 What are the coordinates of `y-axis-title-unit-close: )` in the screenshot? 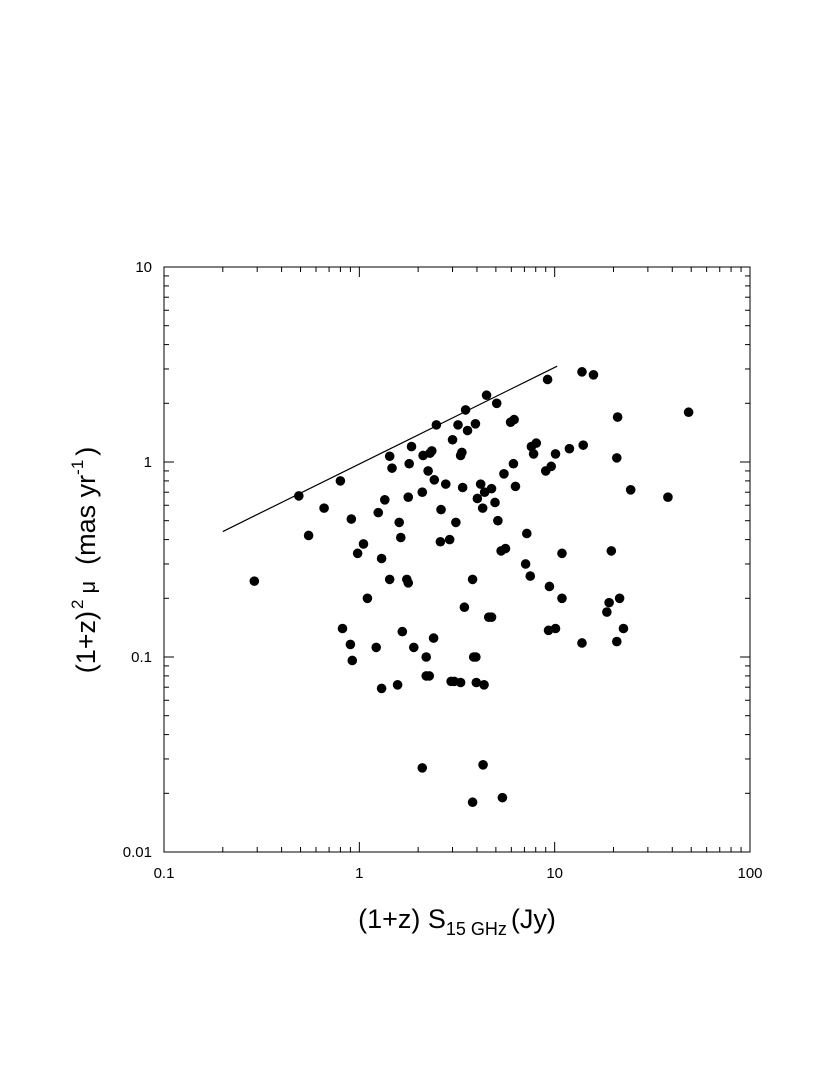 It's located at (86, 451).